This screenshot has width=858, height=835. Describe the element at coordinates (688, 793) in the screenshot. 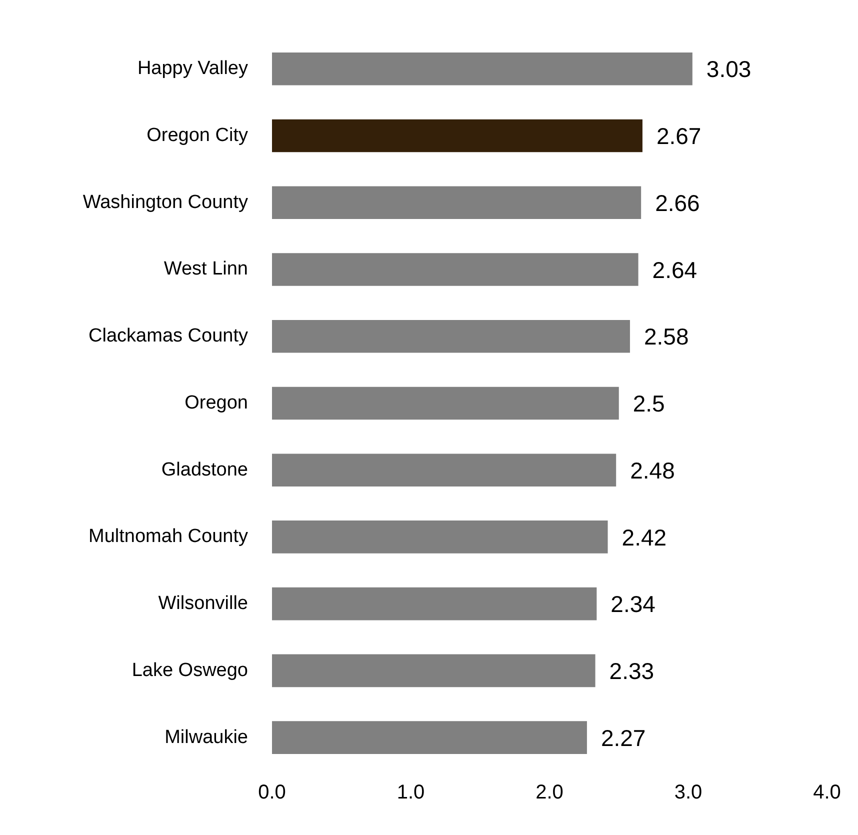

I see `x-tick-label: 3.0` at that location.